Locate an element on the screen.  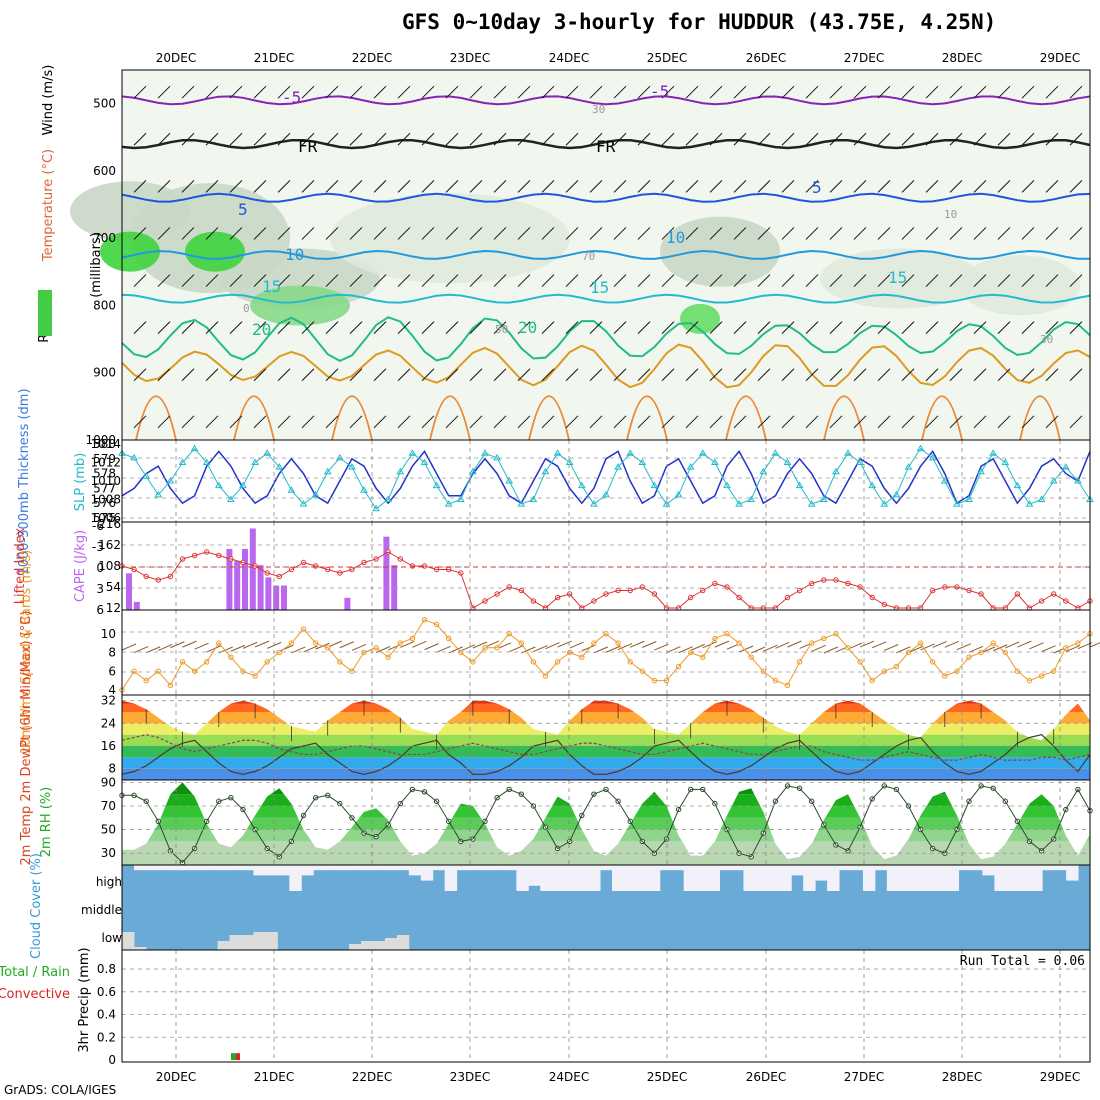
top-date-label: 29DEC is located at coordinates (1060, 58).